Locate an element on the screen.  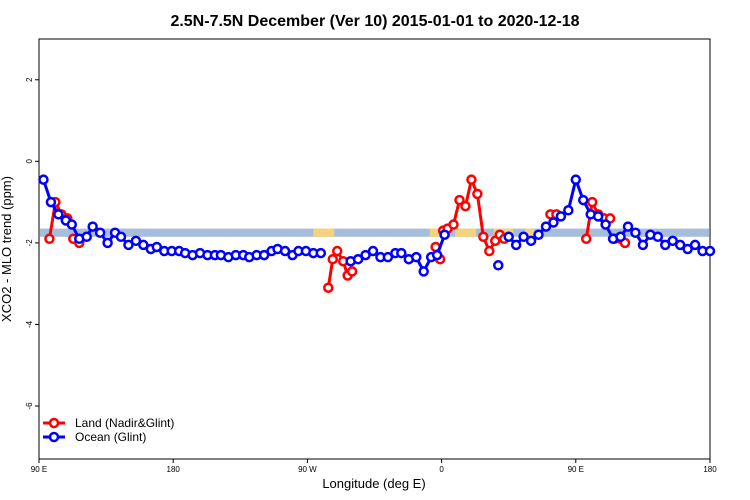
y-tick-label: -6 is located at coordinates (29, 406).